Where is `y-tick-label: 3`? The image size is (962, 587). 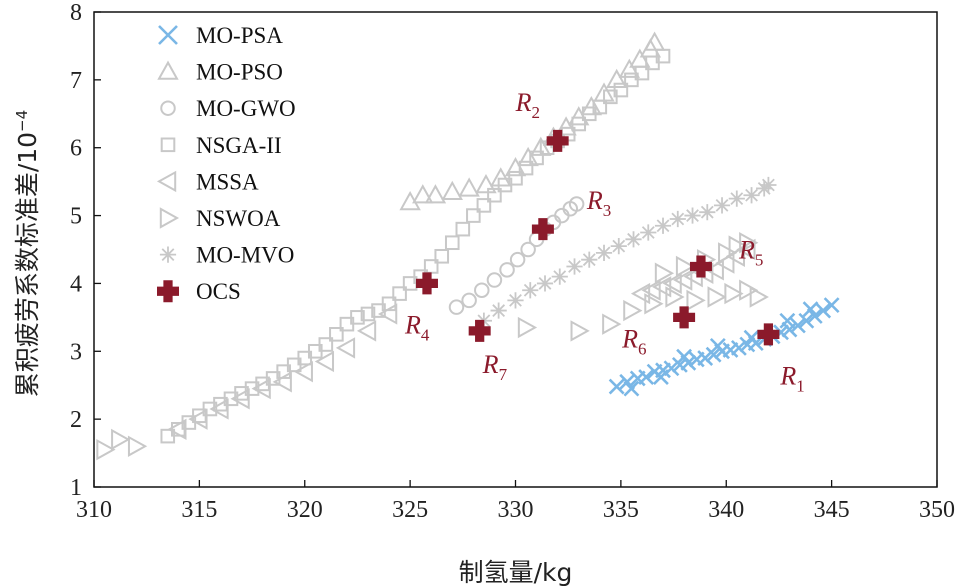
y-tick-label: 3 is located at coordinates (76, 352).